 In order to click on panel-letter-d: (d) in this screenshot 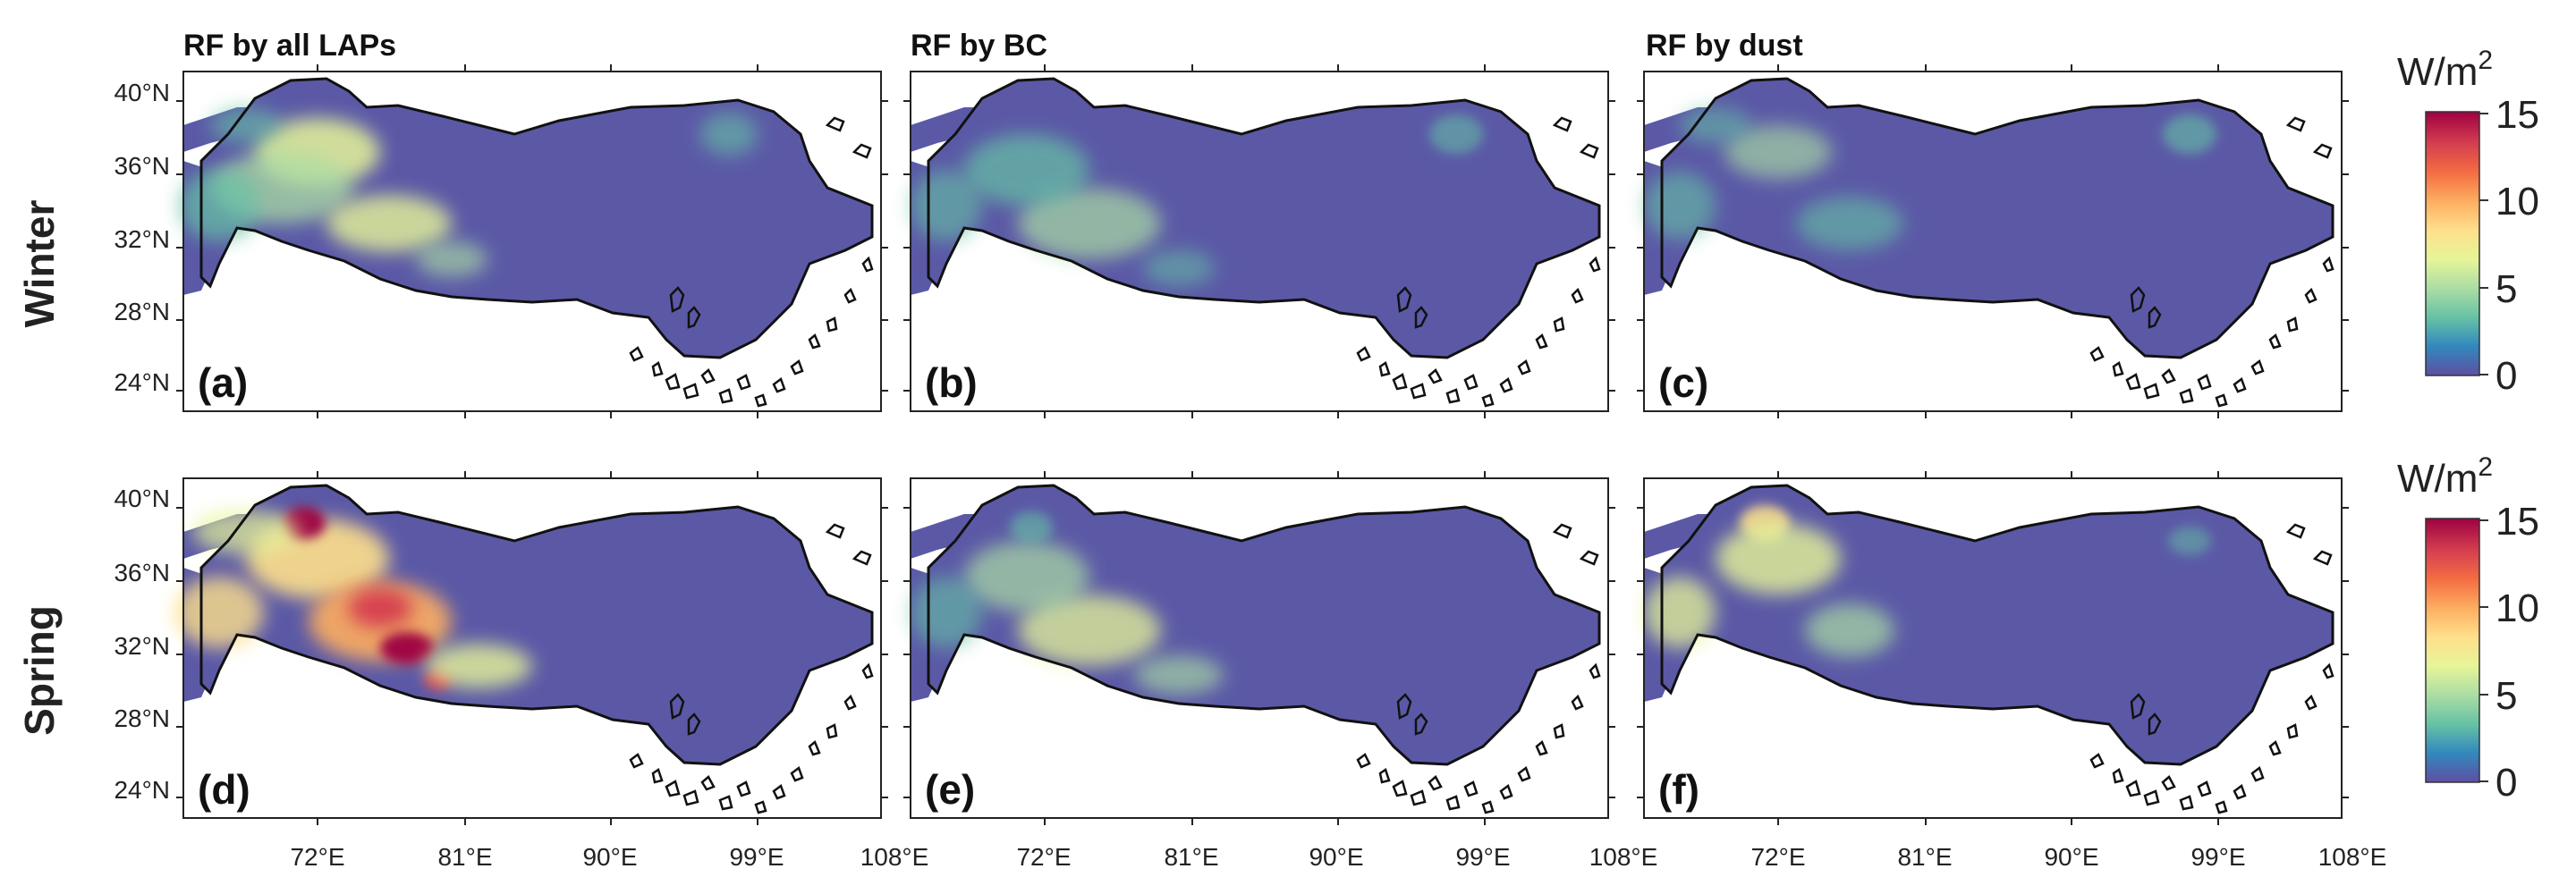, I will do `click(224, 789)`.